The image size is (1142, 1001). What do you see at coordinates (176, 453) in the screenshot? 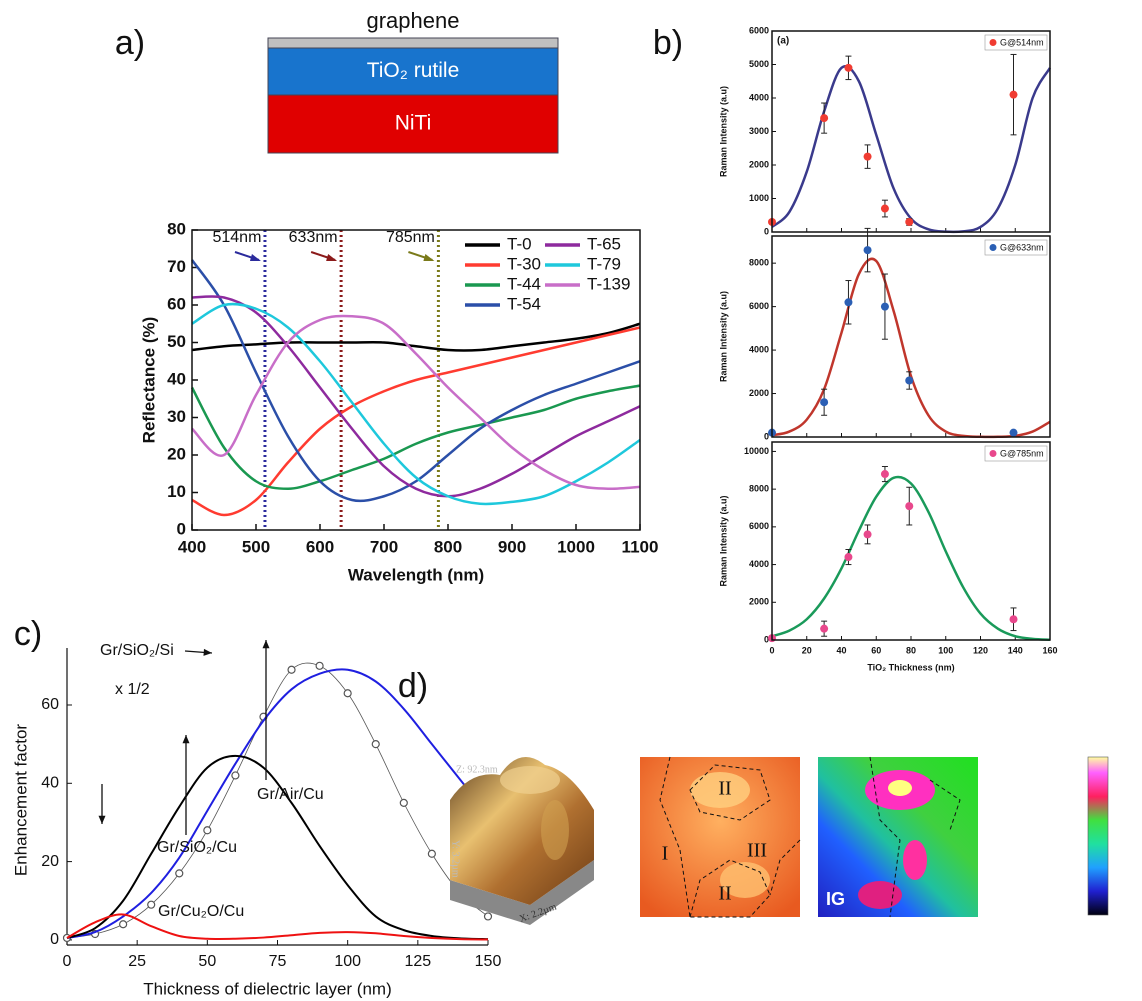
I see `y-tick-label: 20` at bounding box center [176, 453].